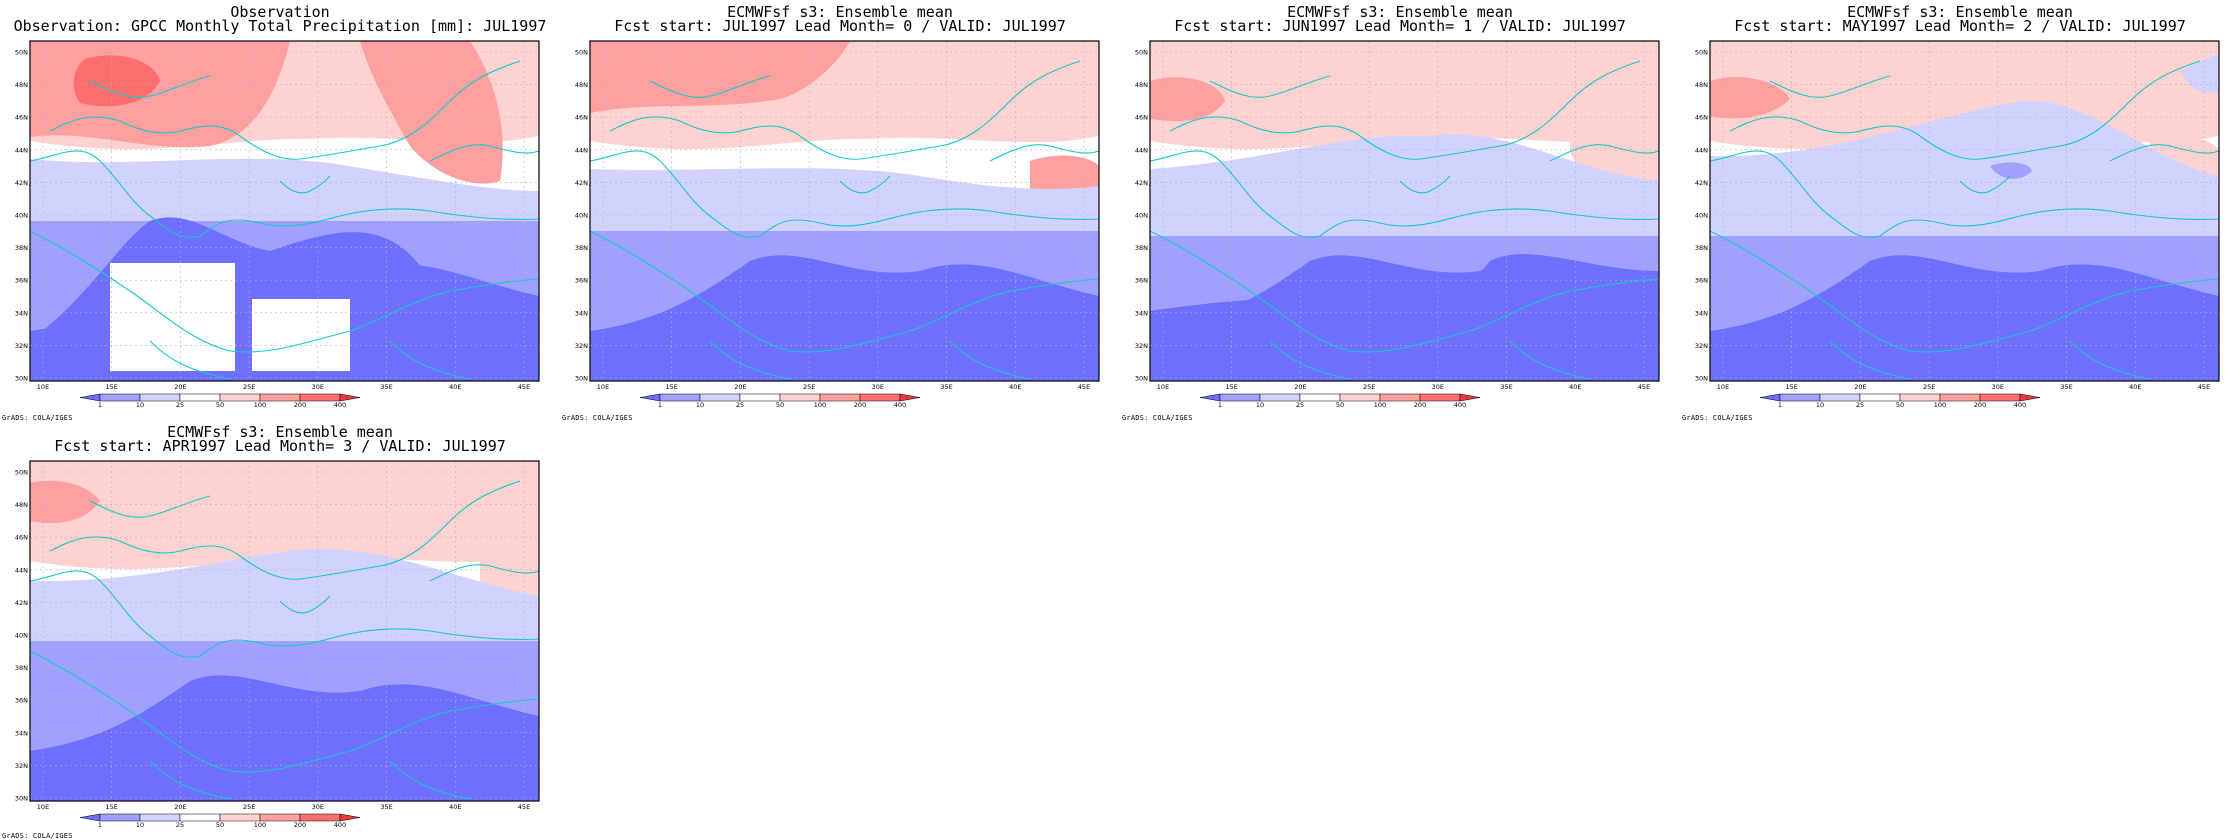  I want to click on lon-tick-label: 25E, so click(249, 807).